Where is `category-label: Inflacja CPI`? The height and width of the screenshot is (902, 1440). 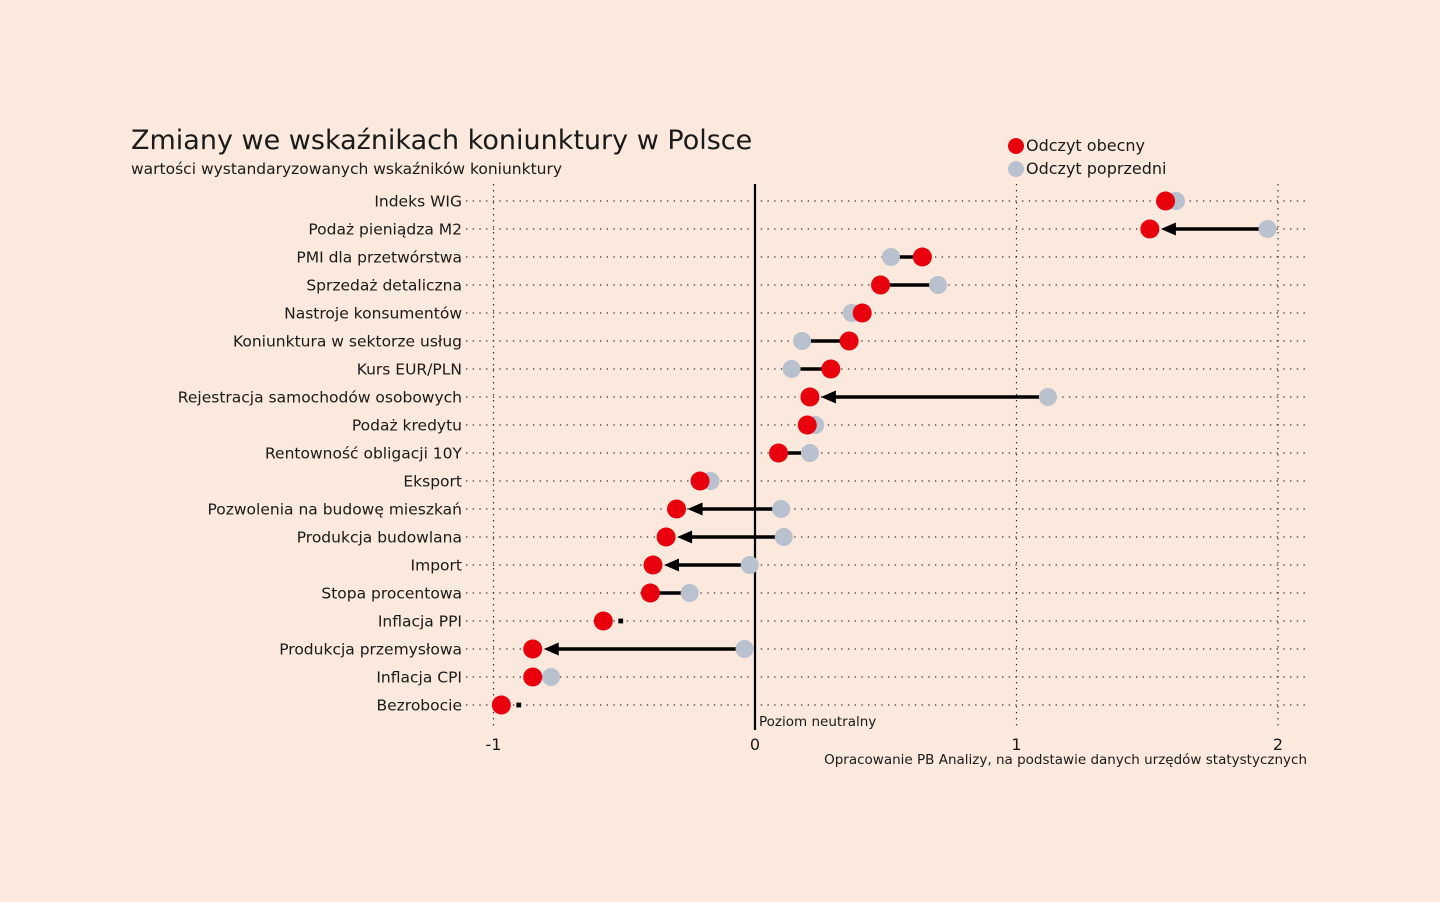
category-label: Inflacja CPI is located at coordinates (419, 678).